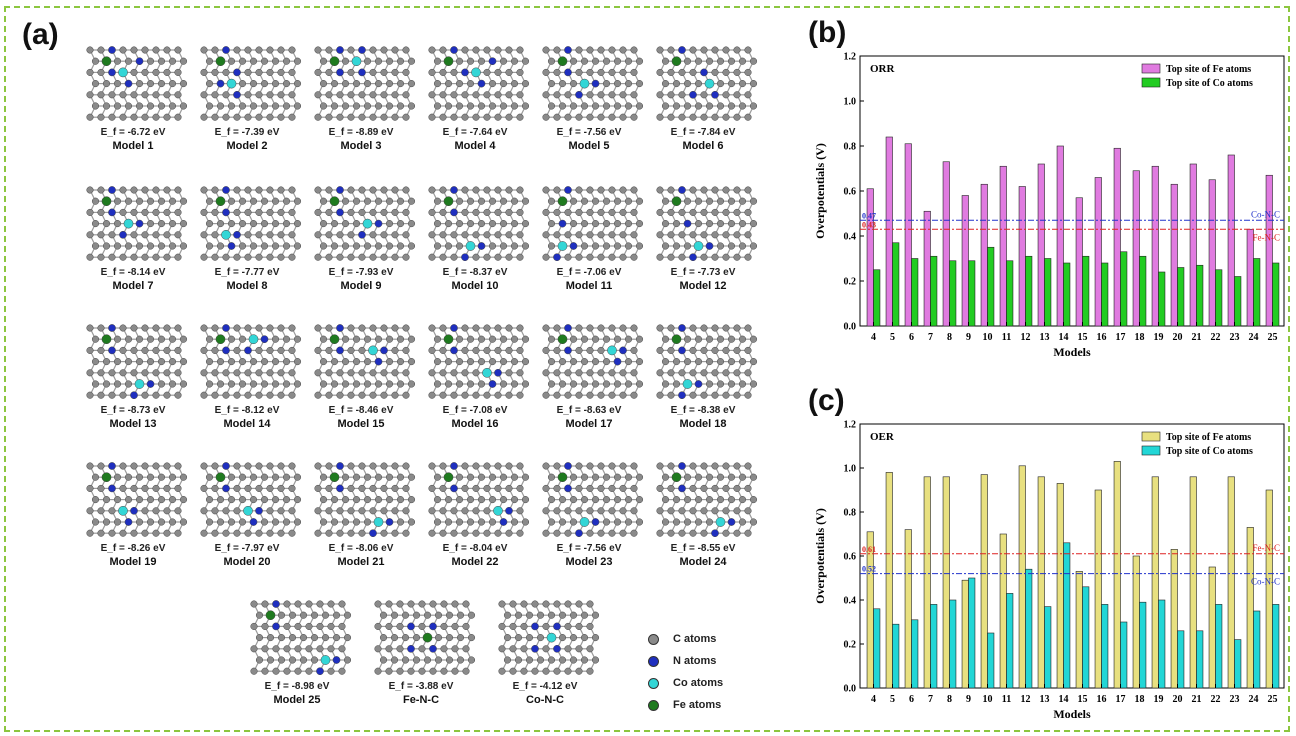 The height and width of the screenshot is (736, 1296). Describe the element at coordinates (703, 520) in the screenshot. I see `model-structure: E_f = -8.55 eV Model 24` at that location.